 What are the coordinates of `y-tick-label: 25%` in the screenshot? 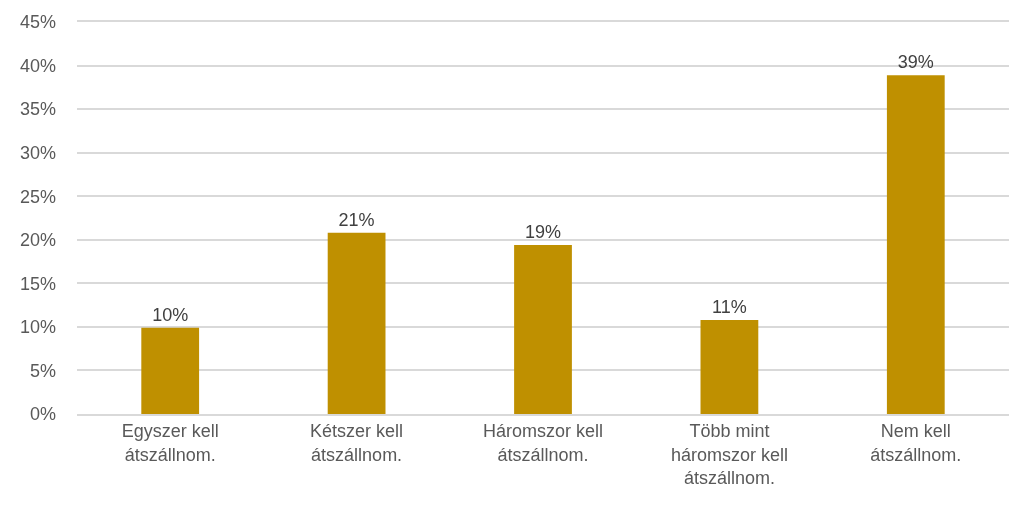 It's located at (37, 196).